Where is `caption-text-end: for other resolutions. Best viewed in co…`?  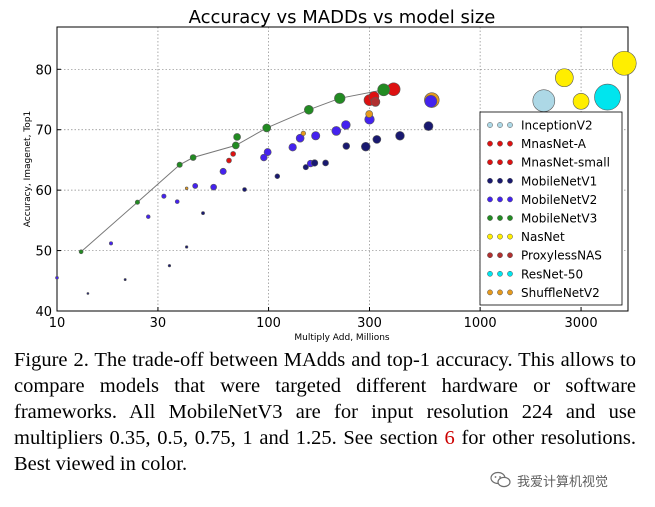 caption-text-end: for other resolutions. Best viewed in co… is located at coordinates (325, 451).